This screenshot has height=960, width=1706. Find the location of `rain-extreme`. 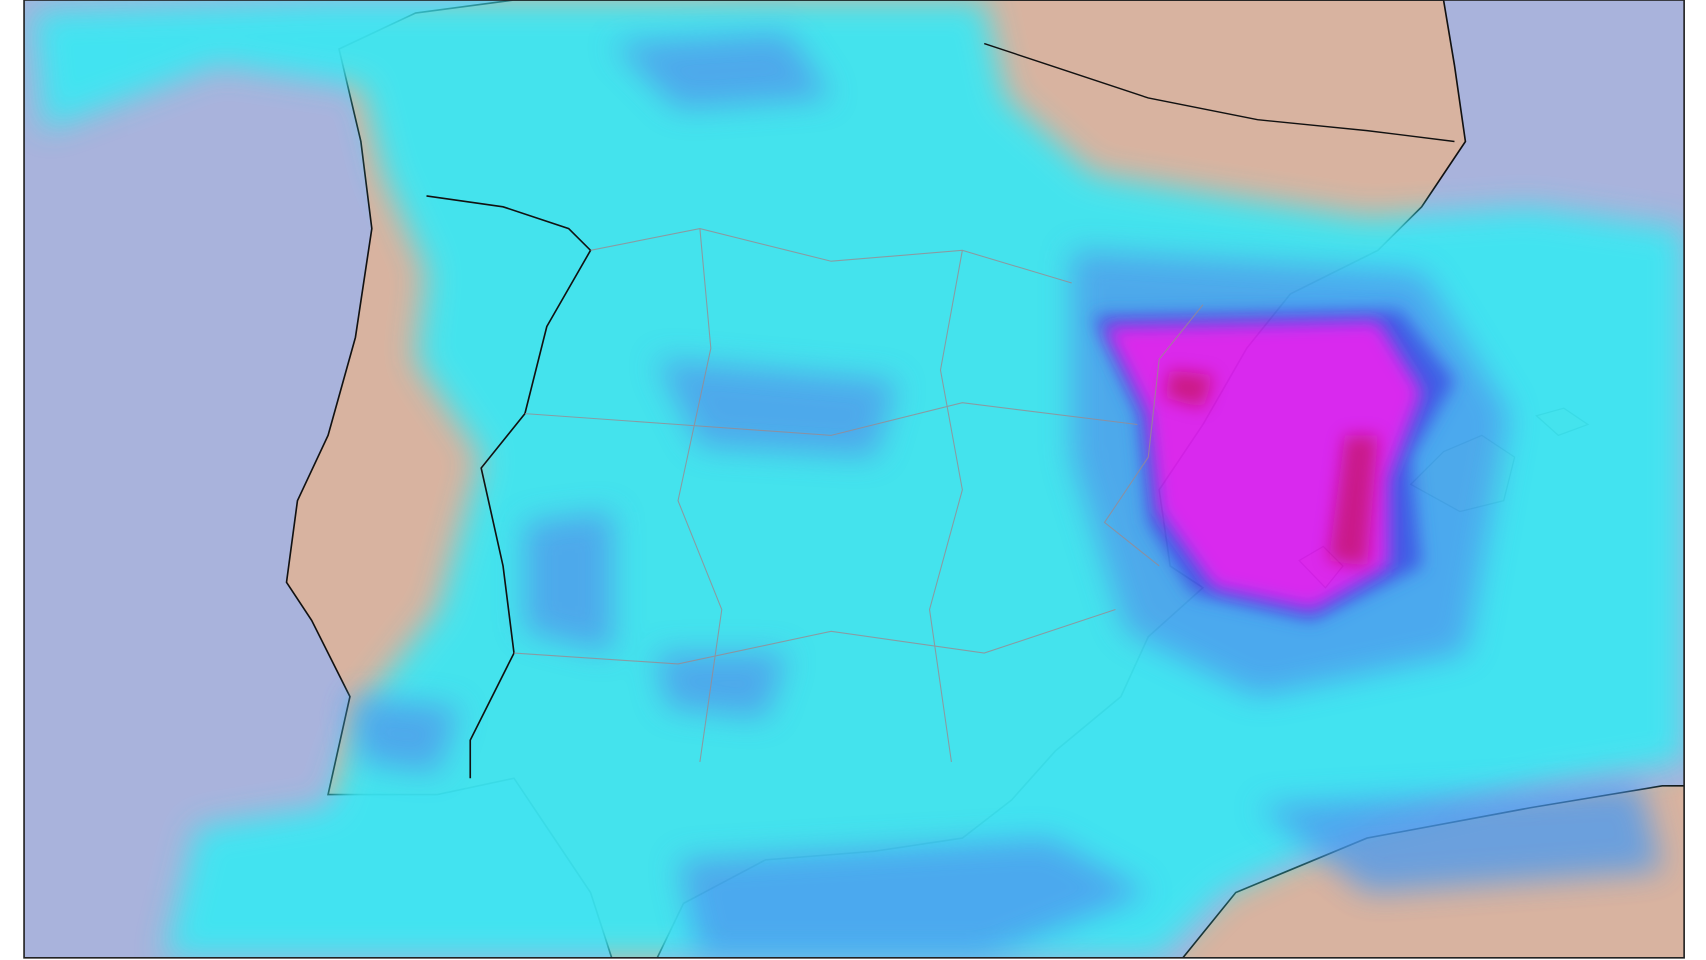

rain-extreme is located at coordinates (1271, 468).